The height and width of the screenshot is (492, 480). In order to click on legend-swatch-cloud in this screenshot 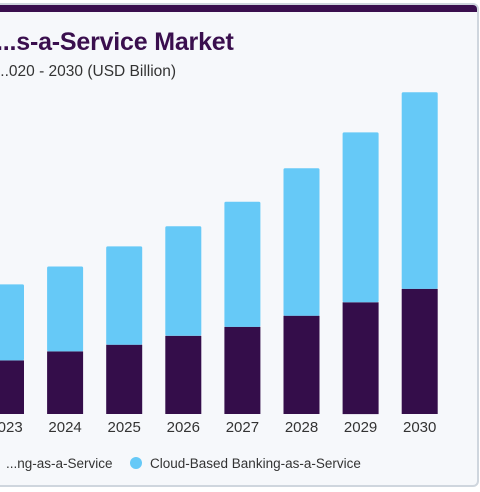, I will do `click(136, 463)`.